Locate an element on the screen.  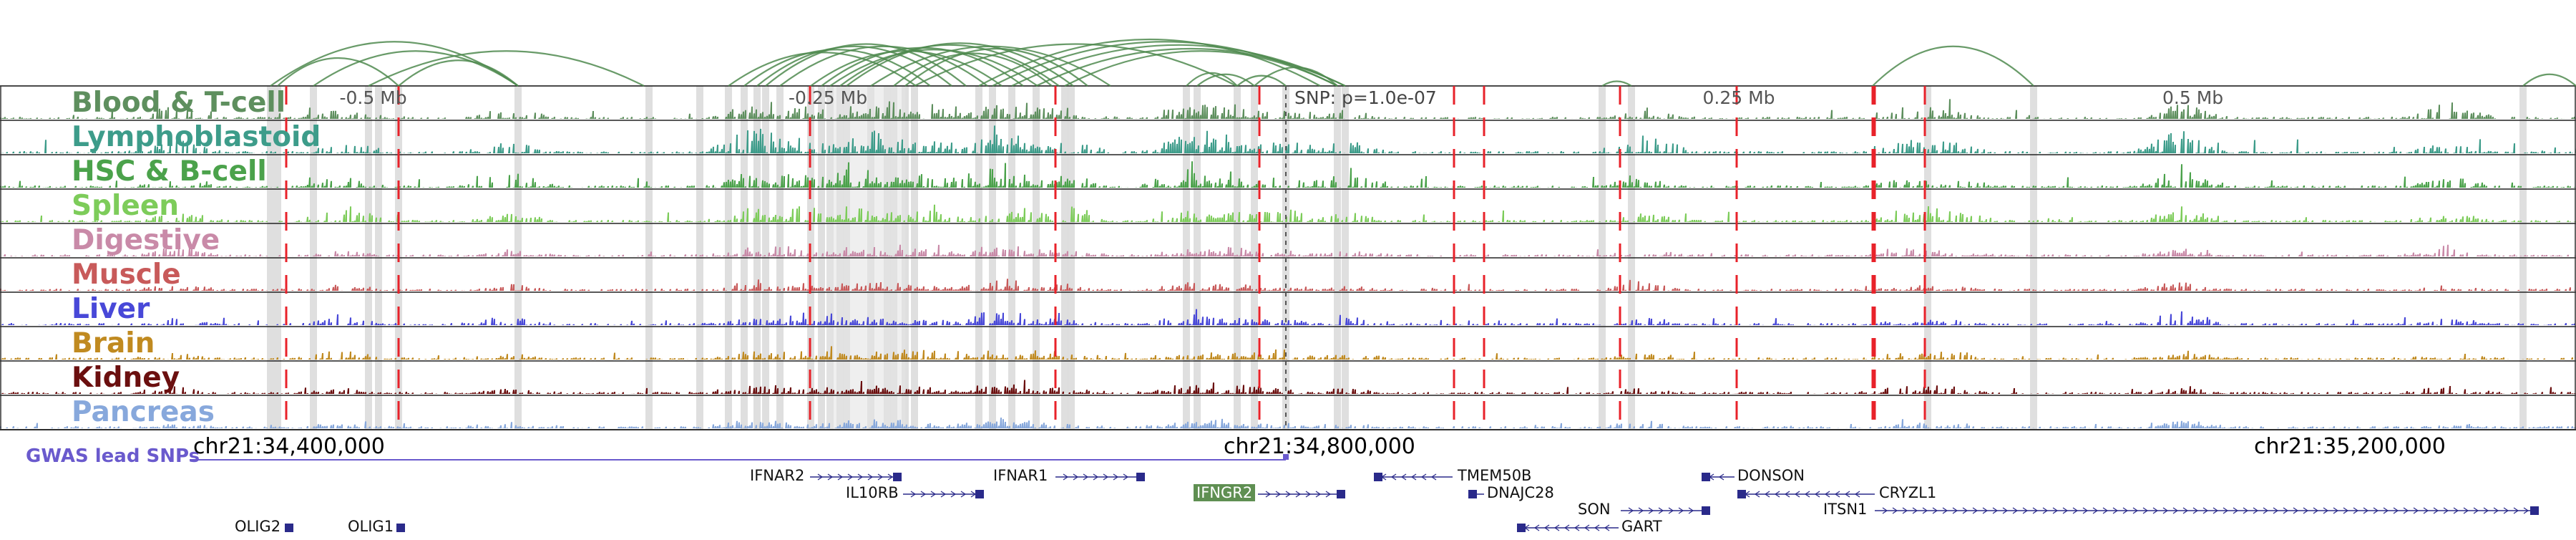
coordinate-label: chr21:34,400,000 is located at coordinates (289, 446).